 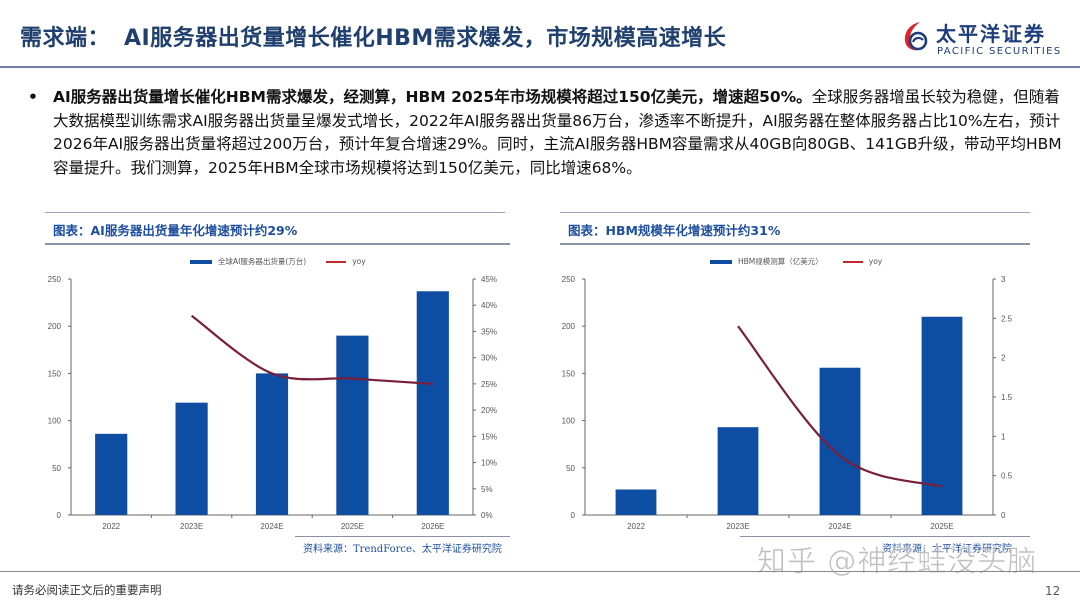 What do you see at coordinates (1003, 436) in the screenshot?
I see `svg-text: 1` at bounding box center [1003, 436].